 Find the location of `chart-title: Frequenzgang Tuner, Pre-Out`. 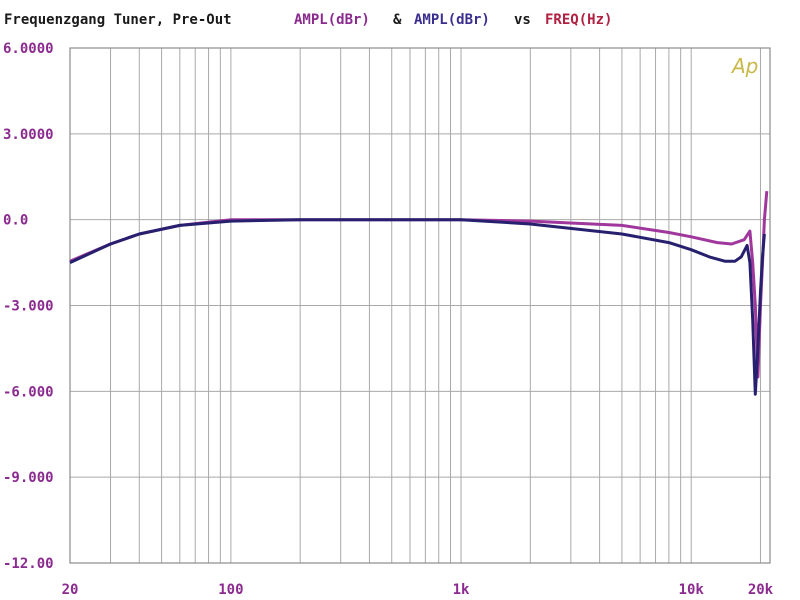

chart-title: Frequenzgang Tuner, Pre-Out is located at coordinates (118, 20).